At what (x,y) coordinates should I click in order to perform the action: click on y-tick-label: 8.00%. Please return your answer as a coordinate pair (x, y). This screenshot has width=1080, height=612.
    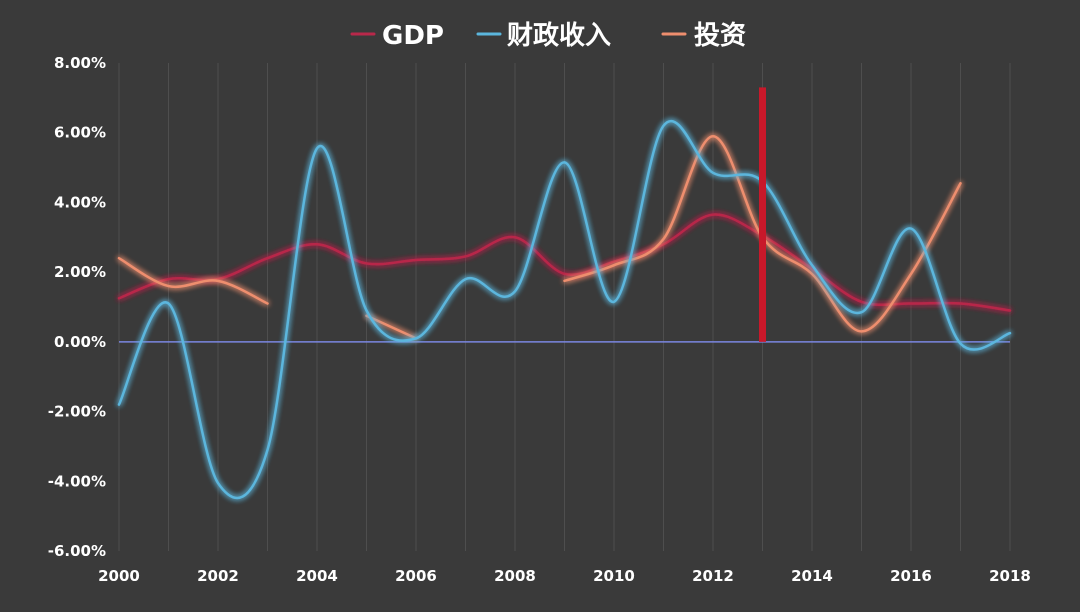
    Looking at the image, I should click on (80, 63).